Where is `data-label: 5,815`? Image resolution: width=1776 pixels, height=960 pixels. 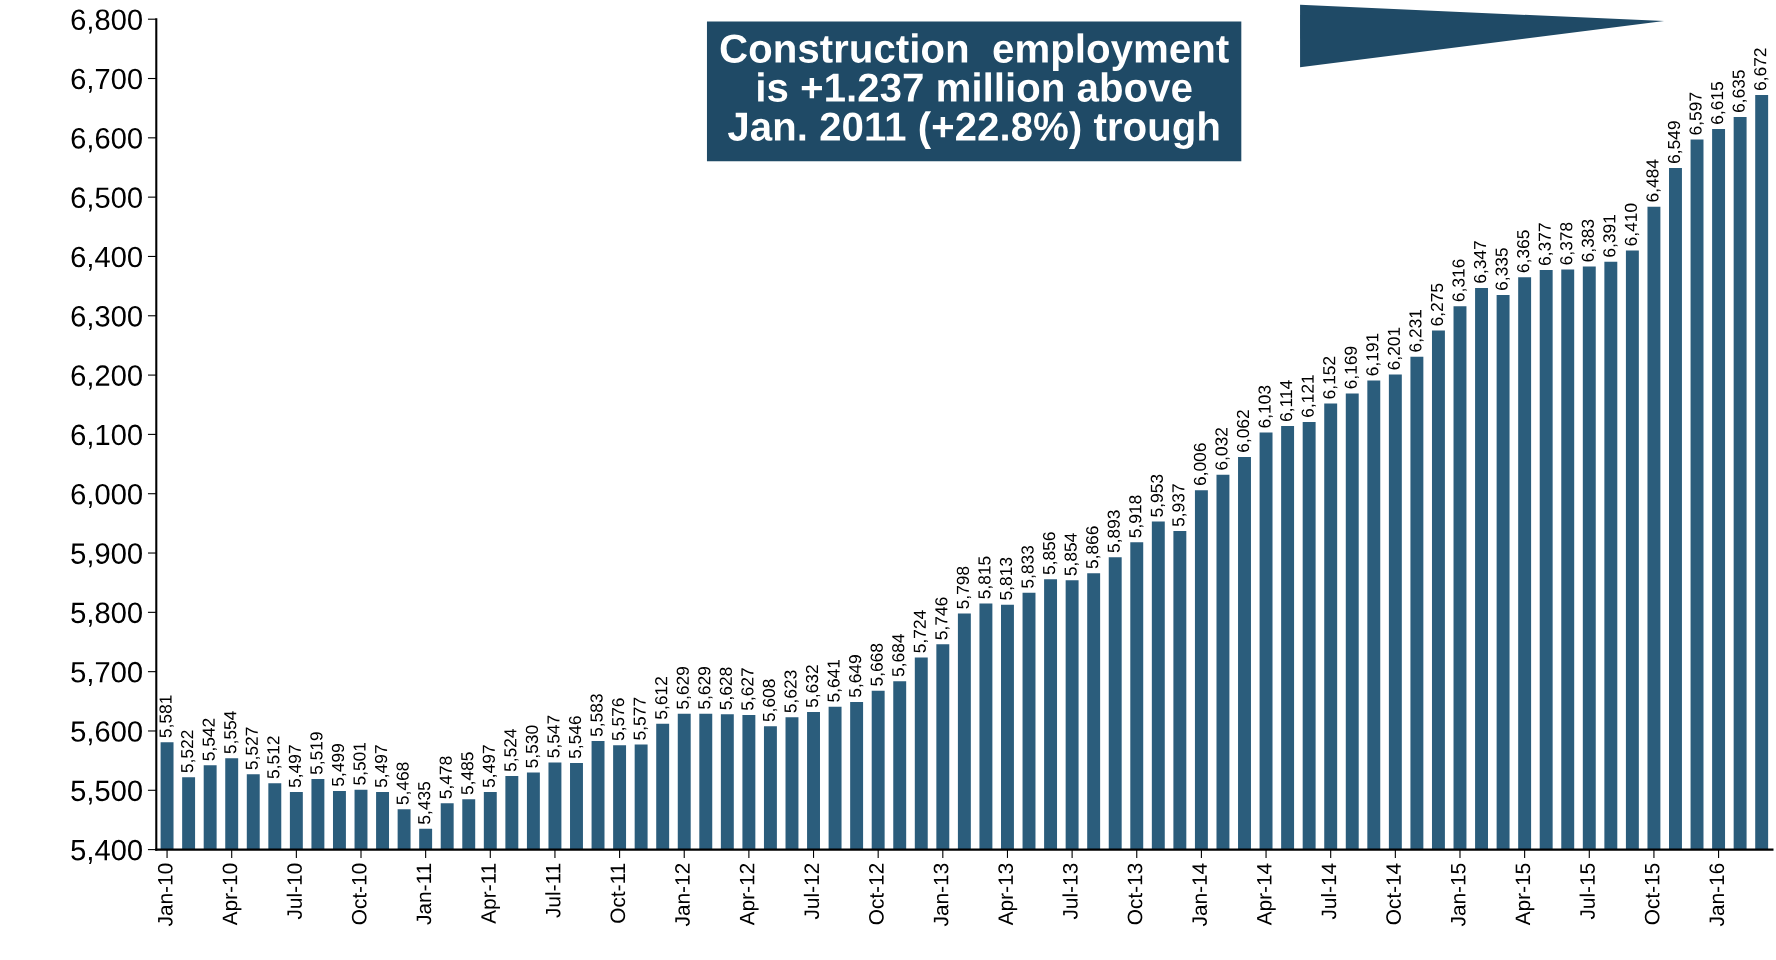
data-label: 5,815 is located at coordinates (985, 577).